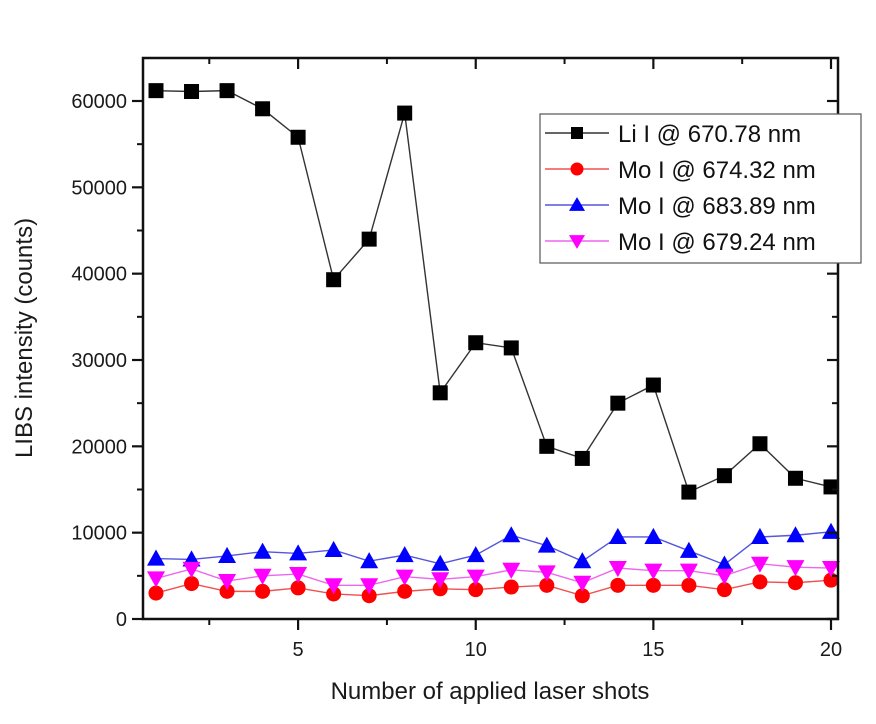 The height and width of the screenshot is (724, 876). What do you see at coordinates (99, 361) in the screenshot?
I see `y-tick-label: 30000` at bounding box center [99, 361].